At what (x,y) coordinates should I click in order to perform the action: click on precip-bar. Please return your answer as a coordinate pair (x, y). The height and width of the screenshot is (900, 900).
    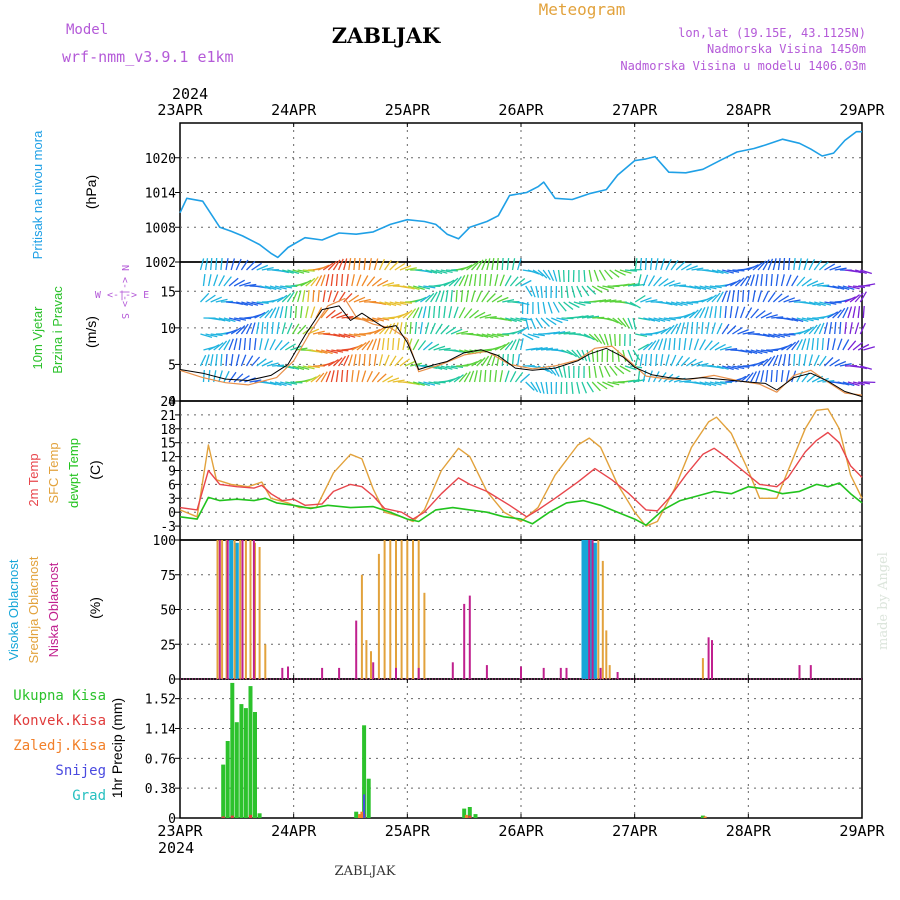
    Looking at the image, I should click on (255, 765).